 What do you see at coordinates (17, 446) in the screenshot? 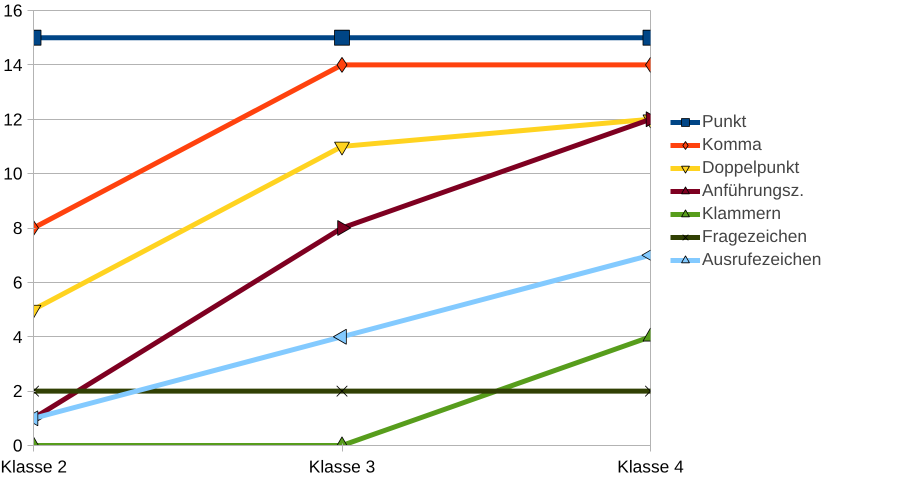
I see `y-tick-label: 0` at bounding box center [17, 446].